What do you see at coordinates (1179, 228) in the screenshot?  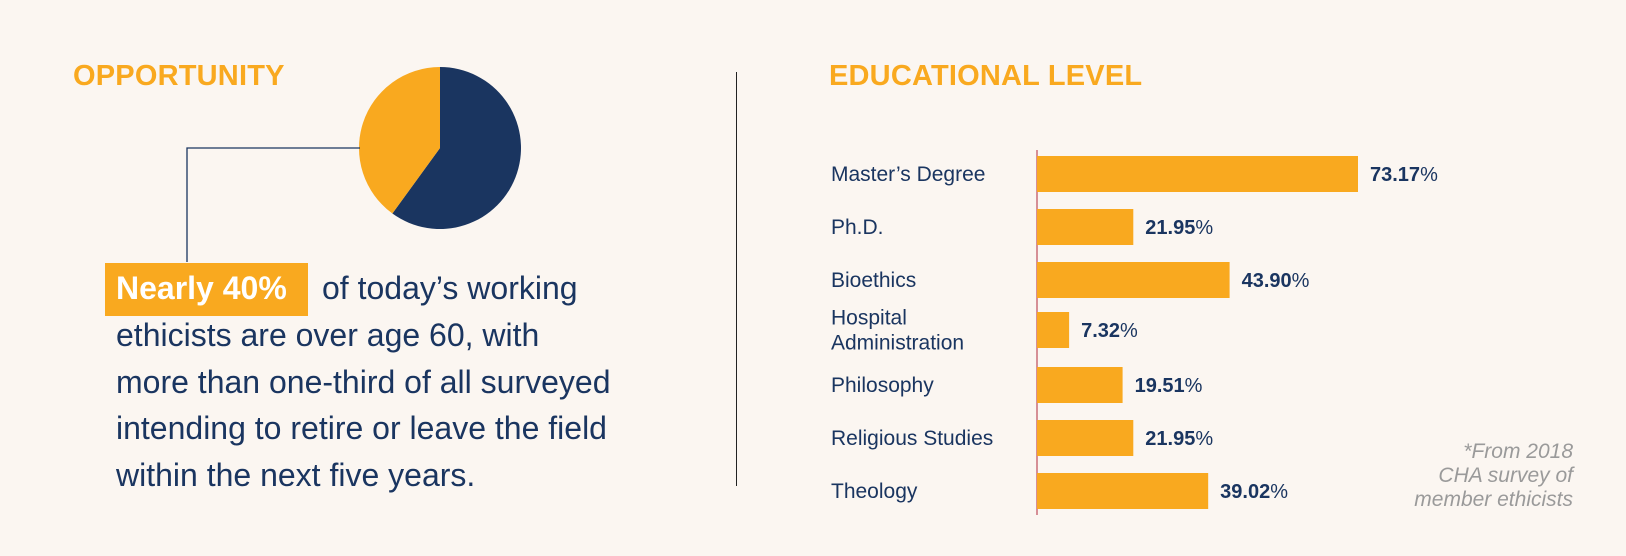 I see `bar-value-label-1: 21.95%` at bounding box center [1179, 228].